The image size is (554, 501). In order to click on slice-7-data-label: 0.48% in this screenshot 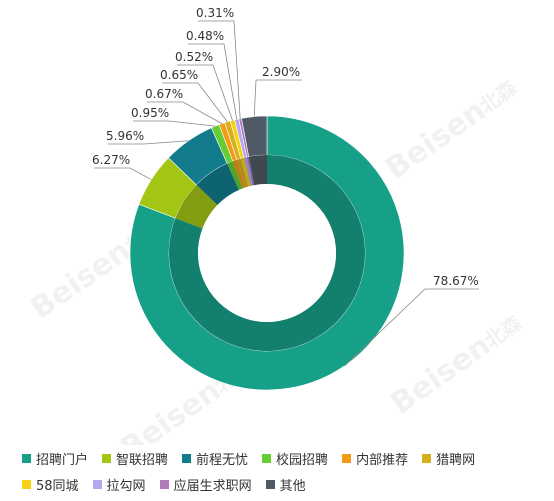, I will do `click(205, 36)`.